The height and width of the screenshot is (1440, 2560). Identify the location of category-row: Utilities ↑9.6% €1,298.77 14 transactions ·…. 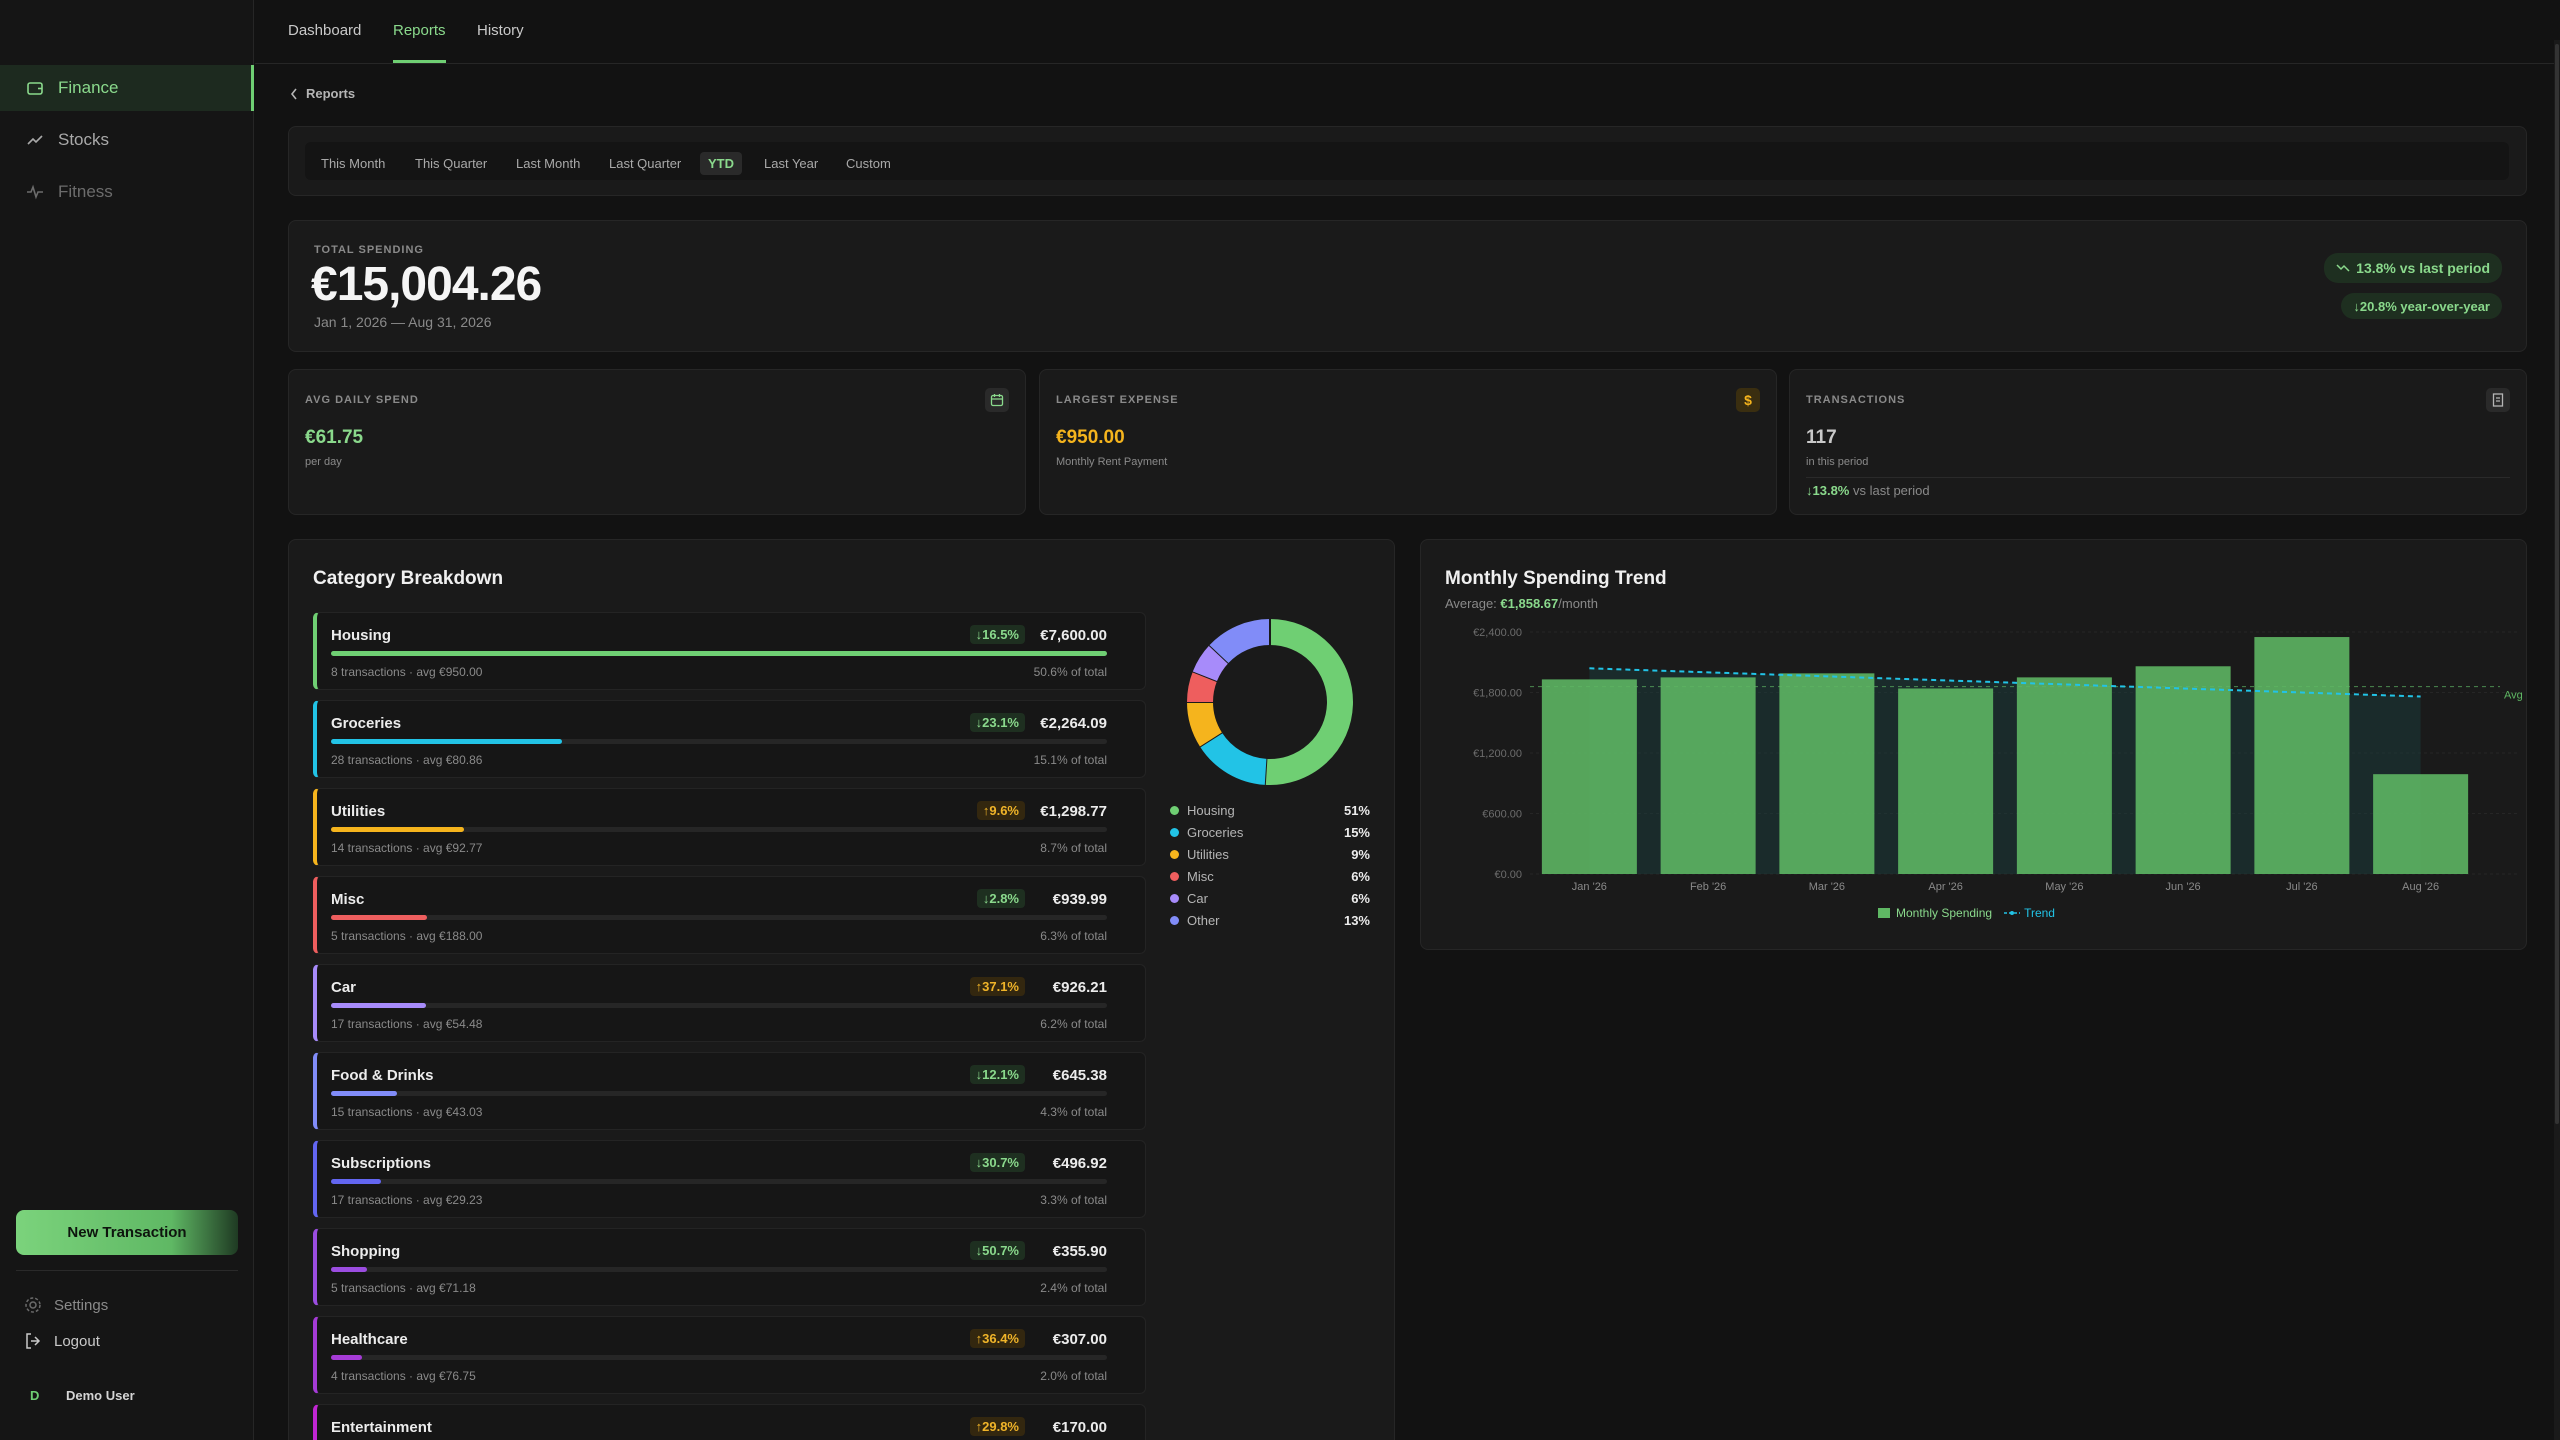
(729, 827).